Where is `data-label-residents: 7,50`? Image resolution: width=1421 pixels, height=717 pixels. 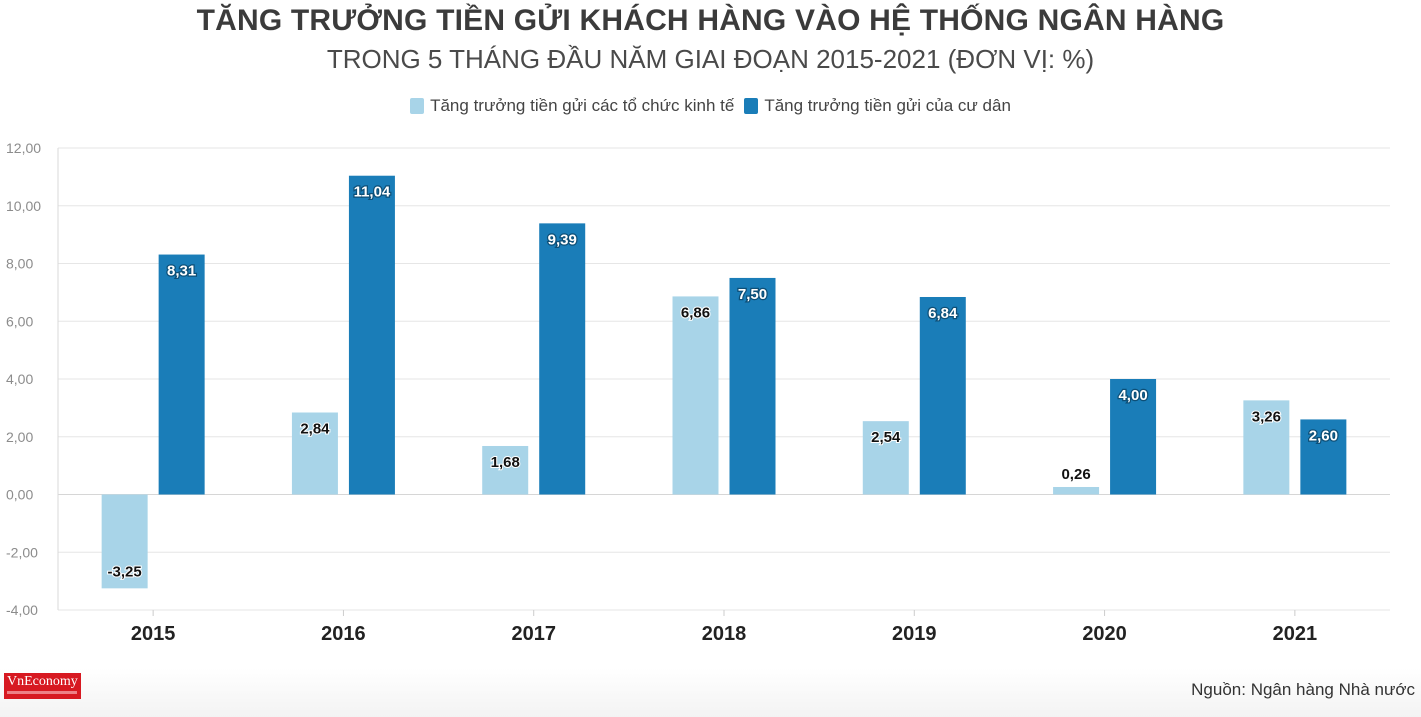
data-label-residents: 7,50 is located at coordinates (752, 294).